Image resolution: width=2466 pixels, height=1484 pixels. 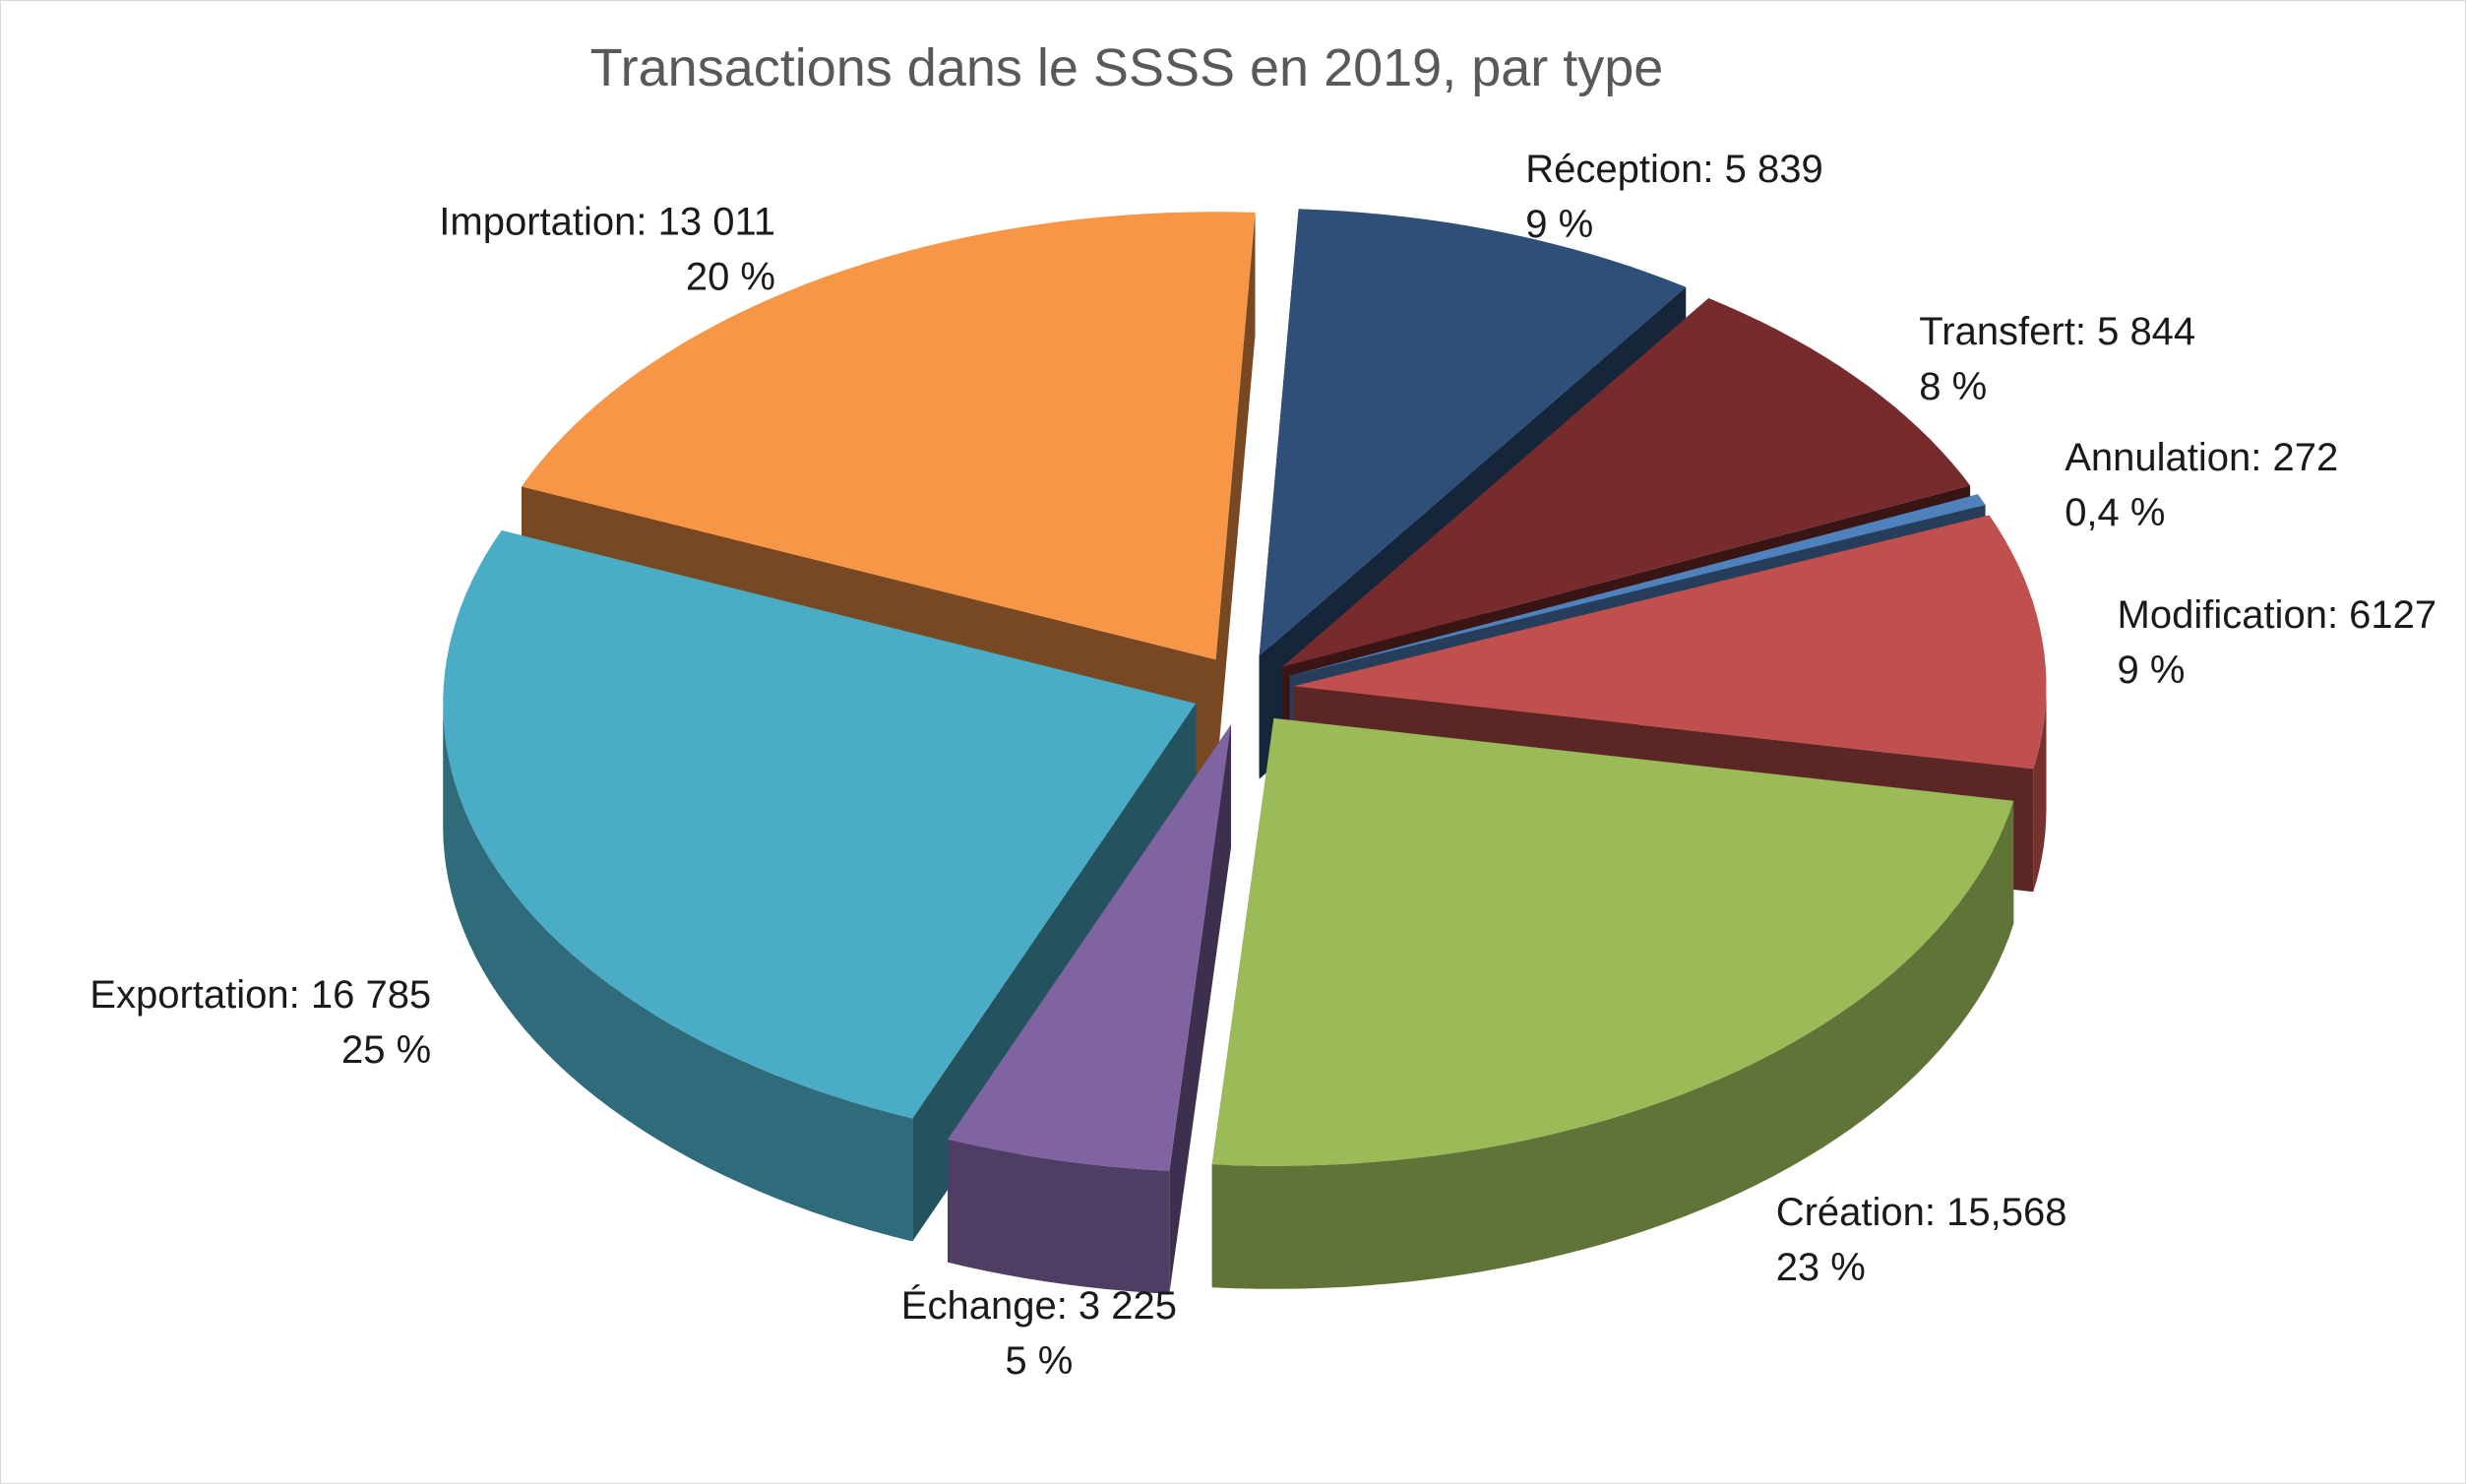 I want to click on pie-slice-top-echange, so click(x=1090, y=948).